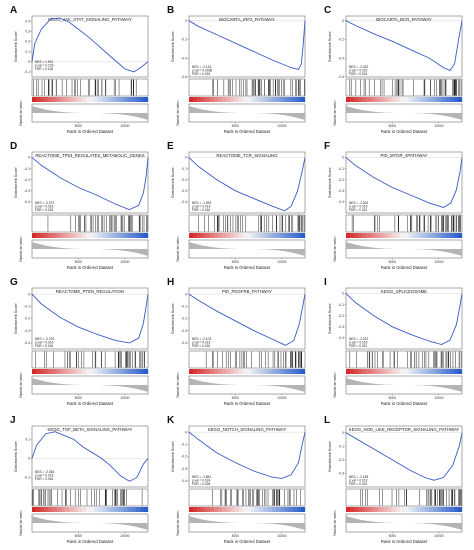 The width and height of the screenshot is (474, 550). Describe the element at coordinates (247, 223) in the screenshot. I see `hit-frame` at that location.